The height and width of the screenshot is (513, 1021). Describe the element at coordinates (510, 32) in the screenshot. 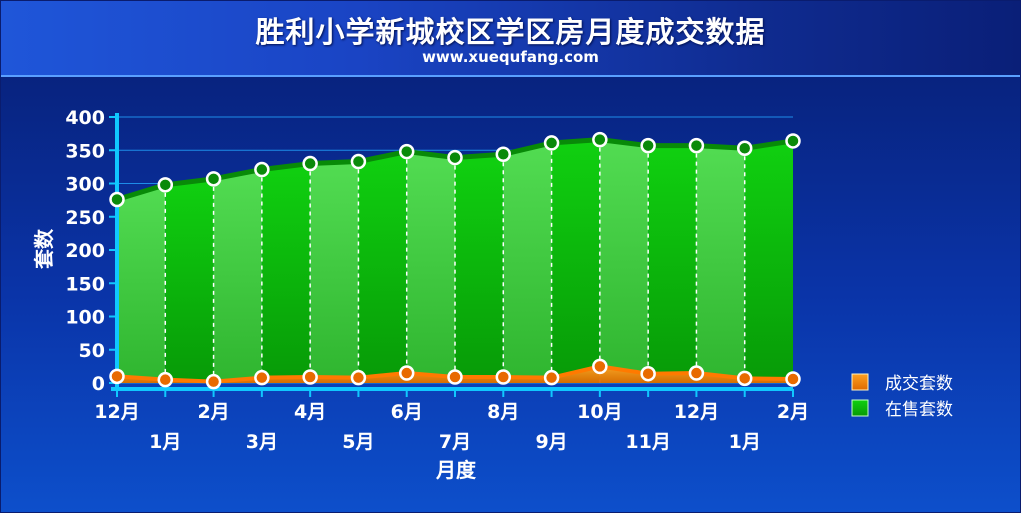

I see `chart-title: 胜利小学新城校区学区房月度成交数据` at that location.